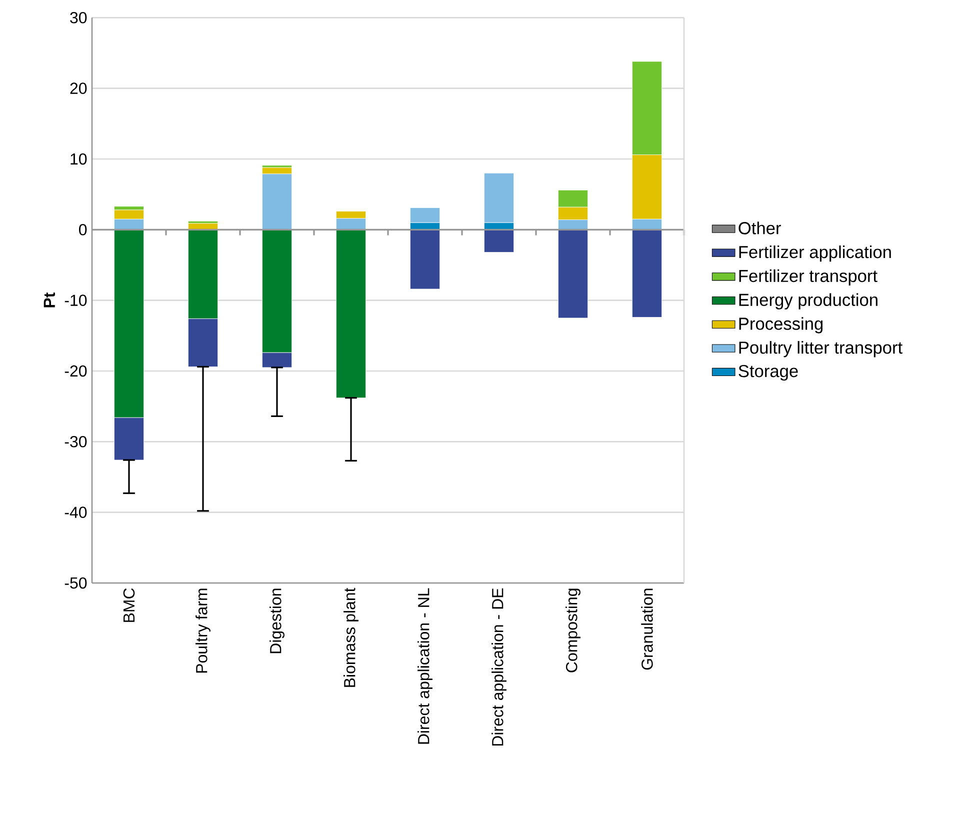  I want to click on x-tick-label: Composting, so click(573, 630).